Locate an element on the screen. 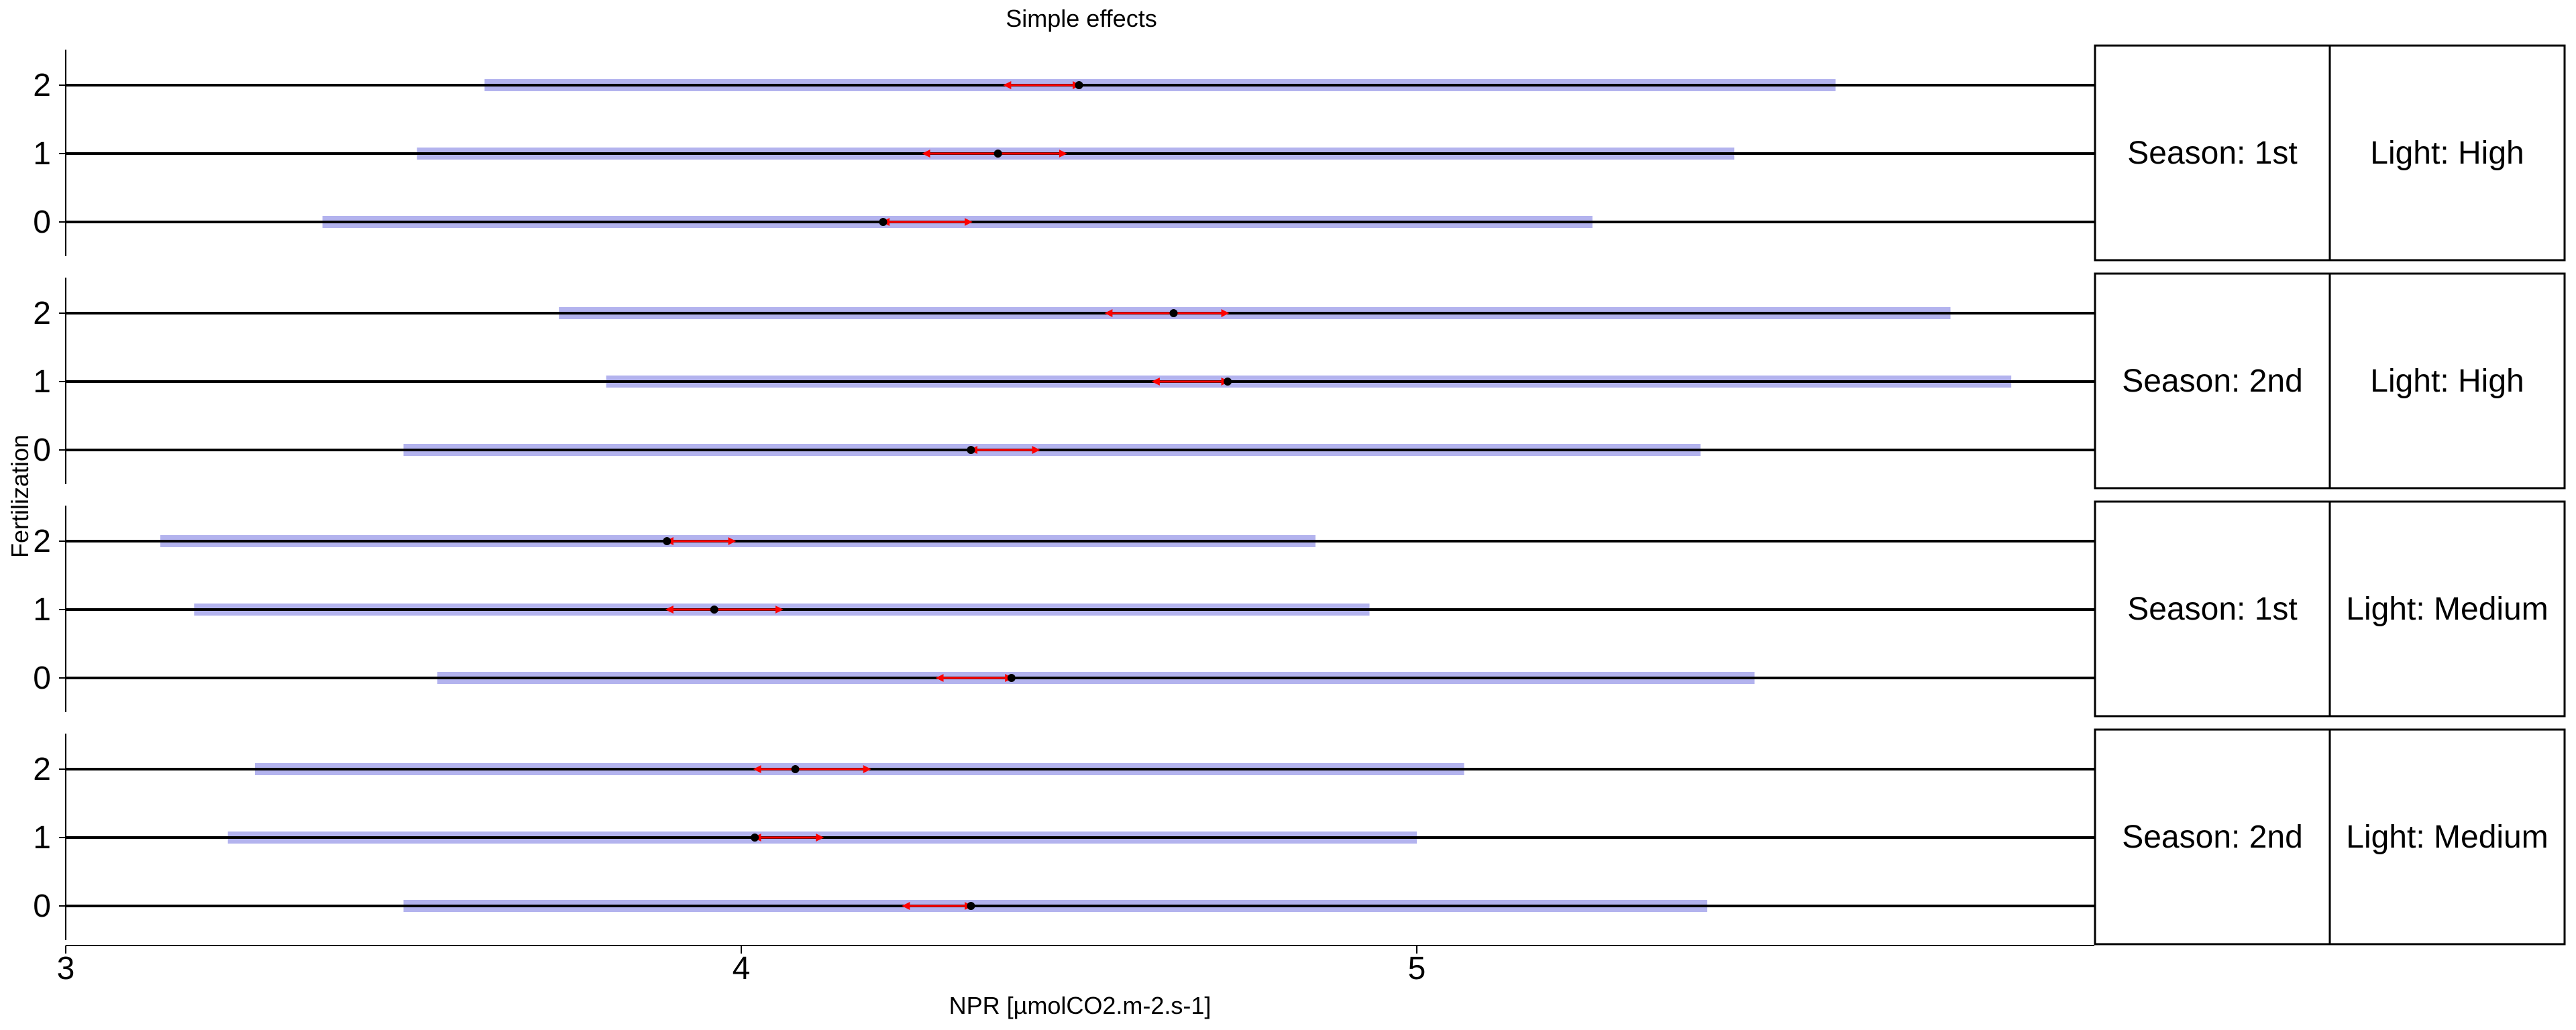 This screenshot has height=1030, width=2576. x-axis-label: NPR [µmolCO2.m-2.s-1] is located at coordinates (1080, 1005).